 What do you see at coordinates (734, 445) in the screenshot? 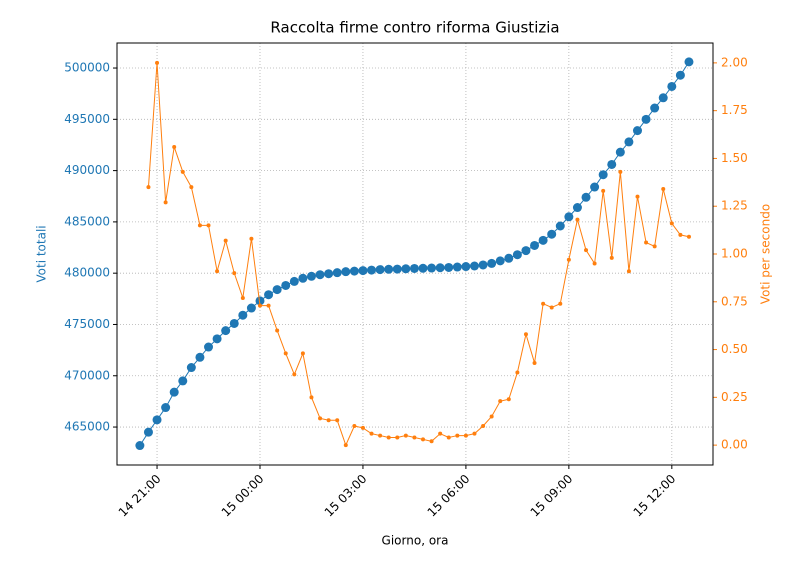
I see `y2-tick-label: 0.00` at bounding box center [734, 445].